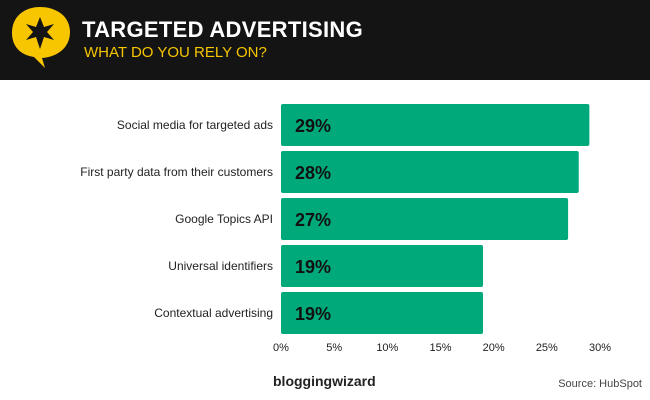 The width and height of the screenshot is (650, 400). I want to click on x-tick-label: 5%, so click(334, 348).